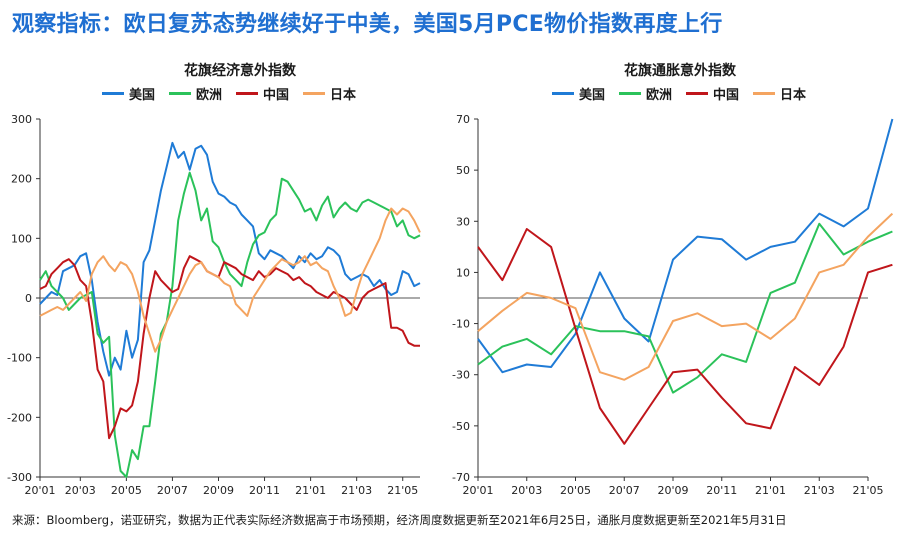  Describe the element at coordinates (461, 426) in the screenshot. I see `inflation-y-tick-label: -50` at that location.